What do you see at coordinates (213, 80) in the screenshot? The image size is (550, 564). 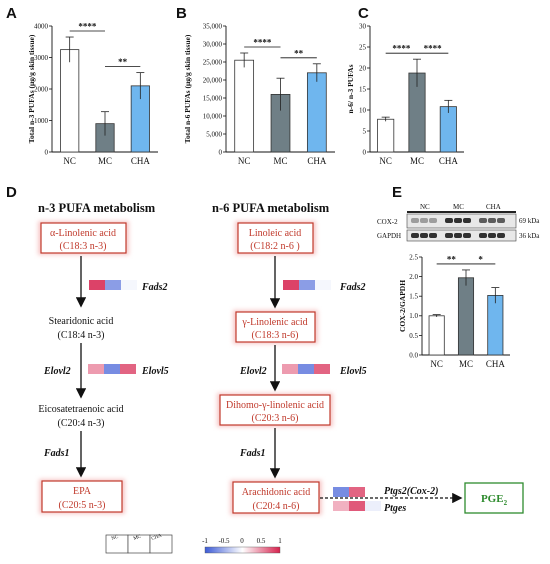 I see `b-y-tick-label: 20,000` at bounding box center [213, 80].